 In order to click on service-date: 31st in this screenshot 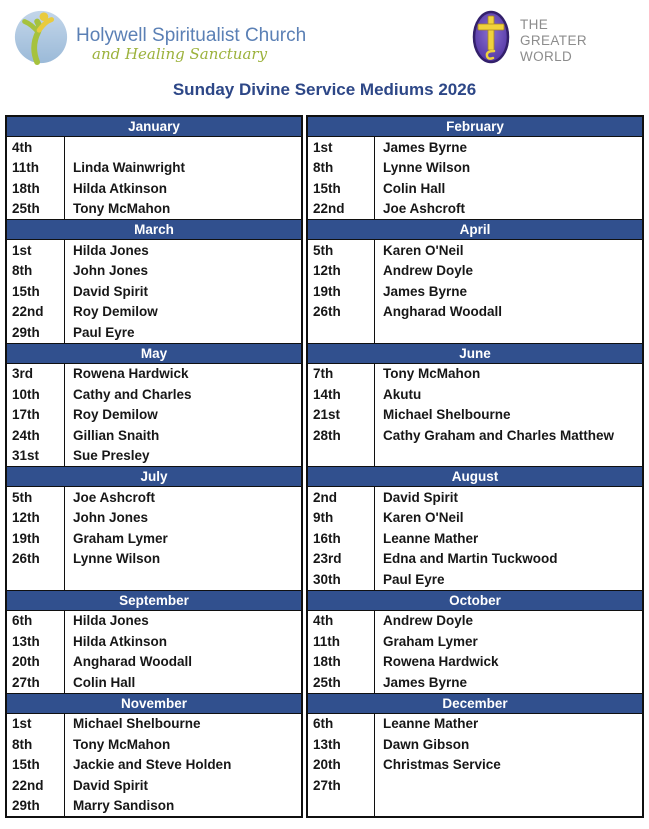, I will do `click(36, 455)`.